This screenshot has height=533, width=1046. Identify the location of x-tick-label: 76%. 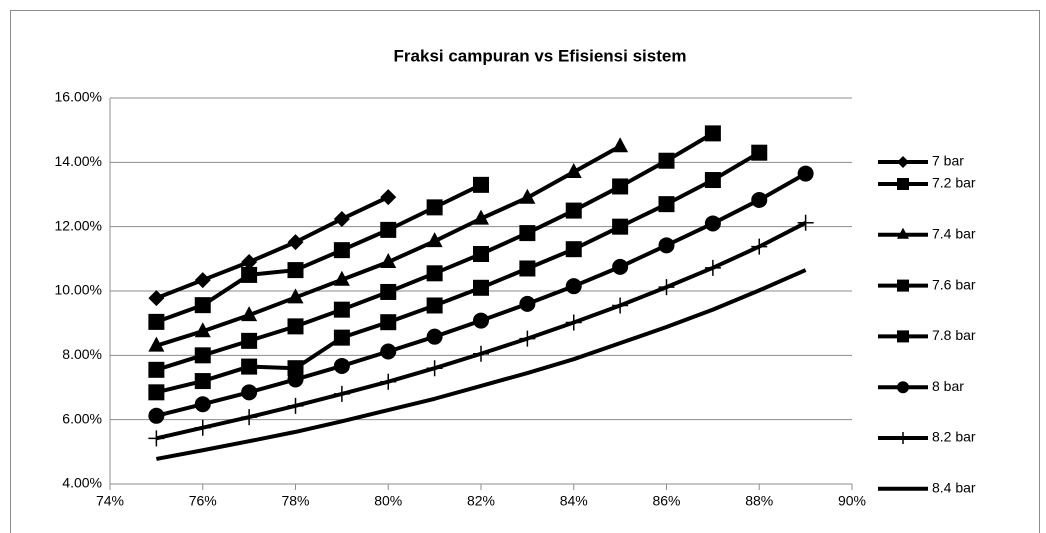
(203, 501).